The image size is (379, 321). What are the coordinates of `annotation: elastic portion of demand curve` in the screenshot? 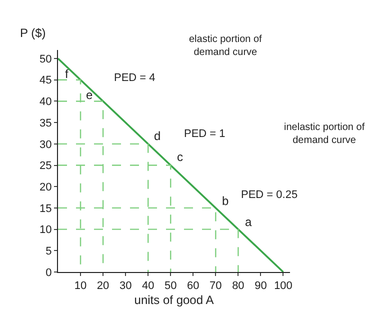 It's located at (225, 46).